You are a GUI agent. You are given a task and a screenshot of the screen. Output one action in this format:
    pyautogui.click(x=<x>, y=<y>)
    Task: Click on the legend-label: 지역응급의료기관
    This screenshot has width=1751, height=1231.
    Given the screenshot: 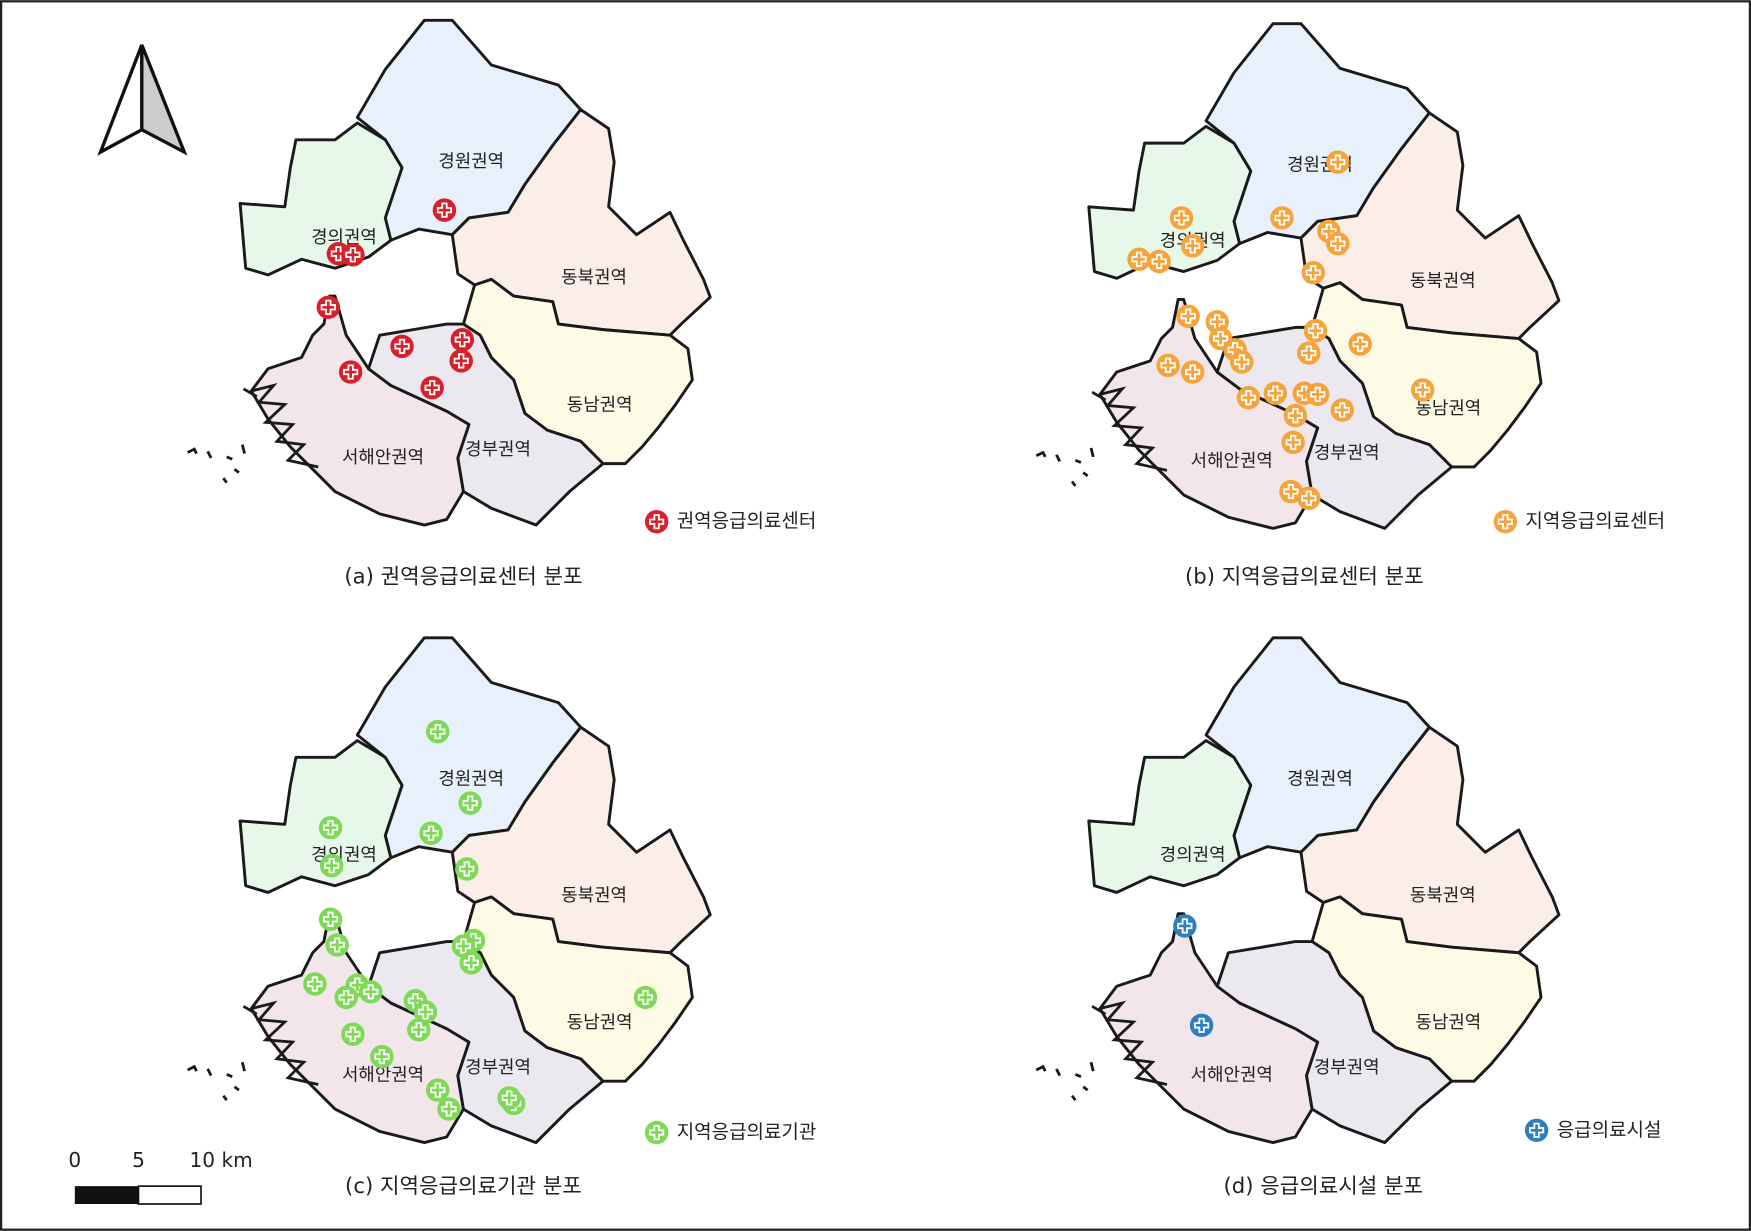 What is the action you would take?
    pyautogui.click(x=747, y=1132)
    